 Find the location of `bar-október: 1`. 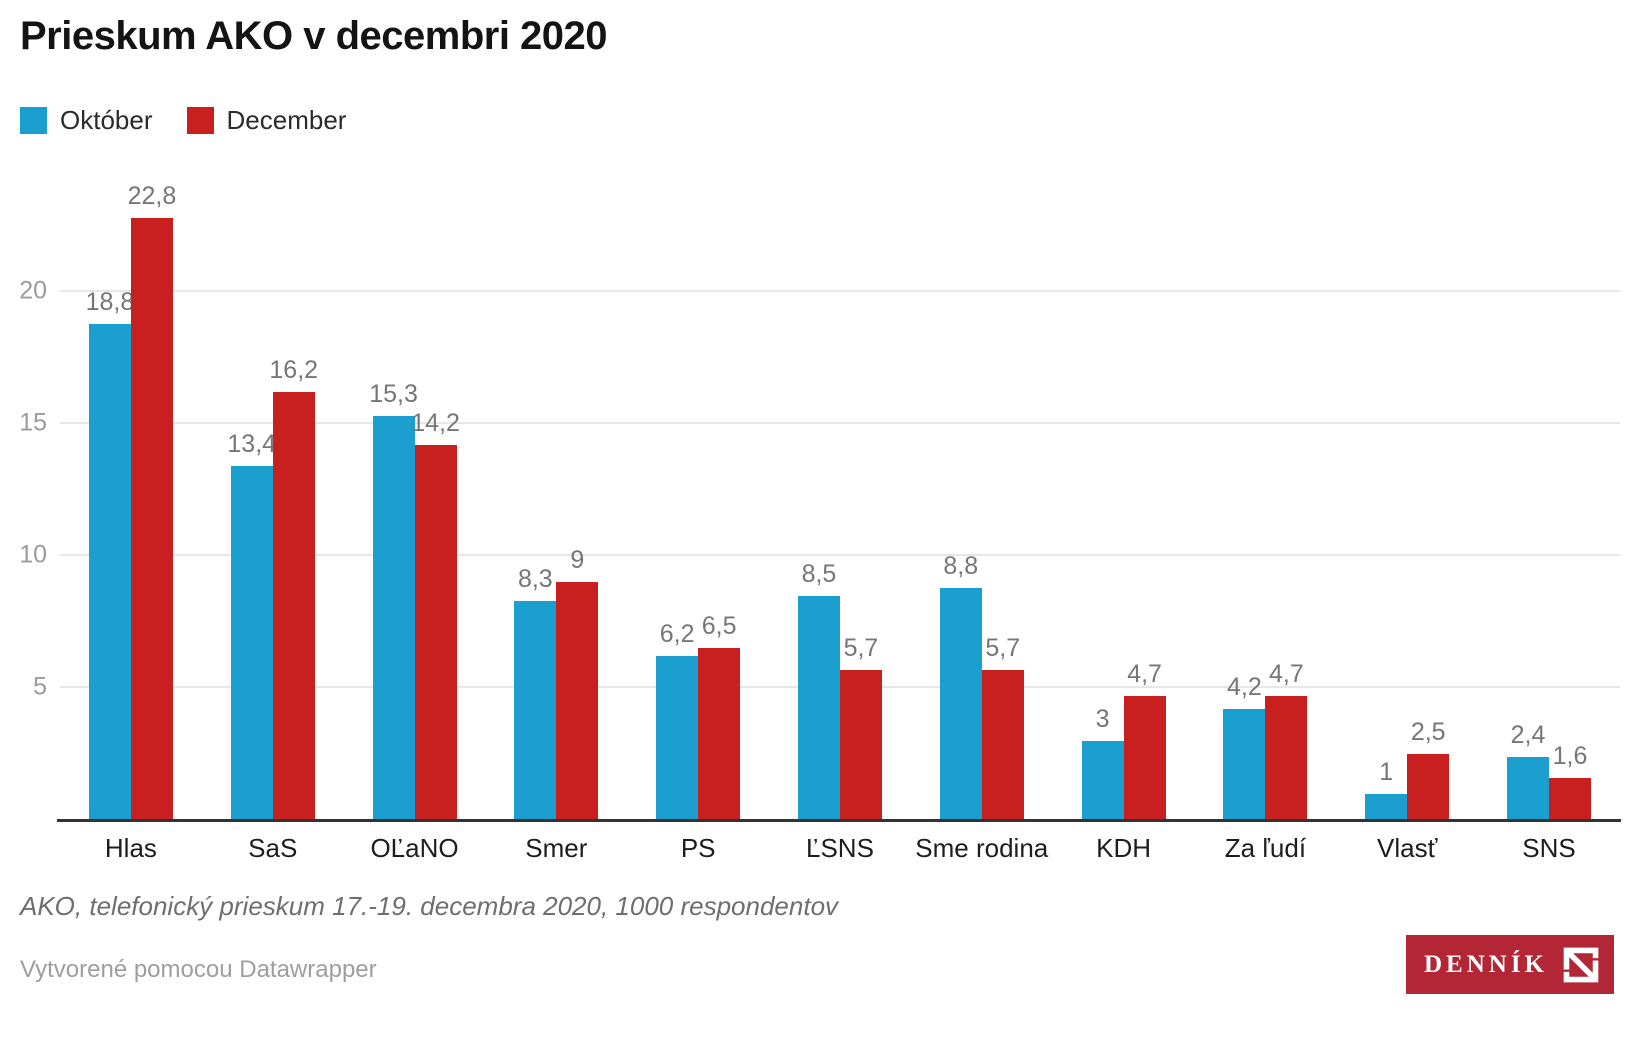

bar-október: 1 is located at coordinates (1386, 789).